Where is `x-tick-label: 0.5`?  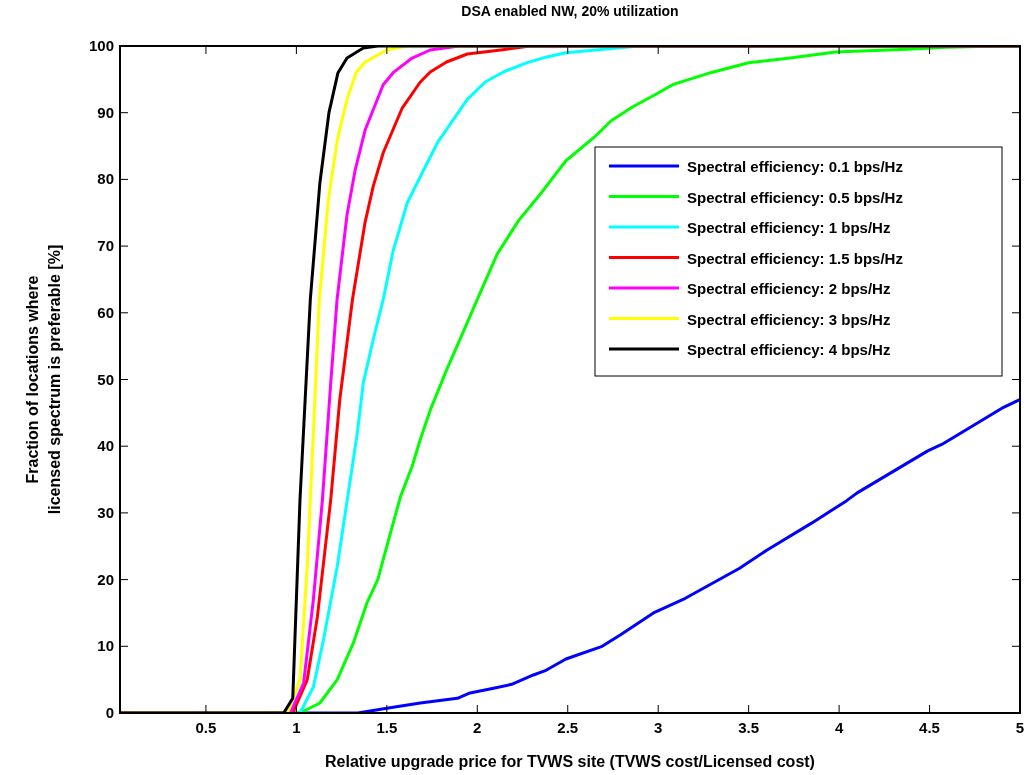 x-tick-label: 0.5 is located at coordinates (206, 727).